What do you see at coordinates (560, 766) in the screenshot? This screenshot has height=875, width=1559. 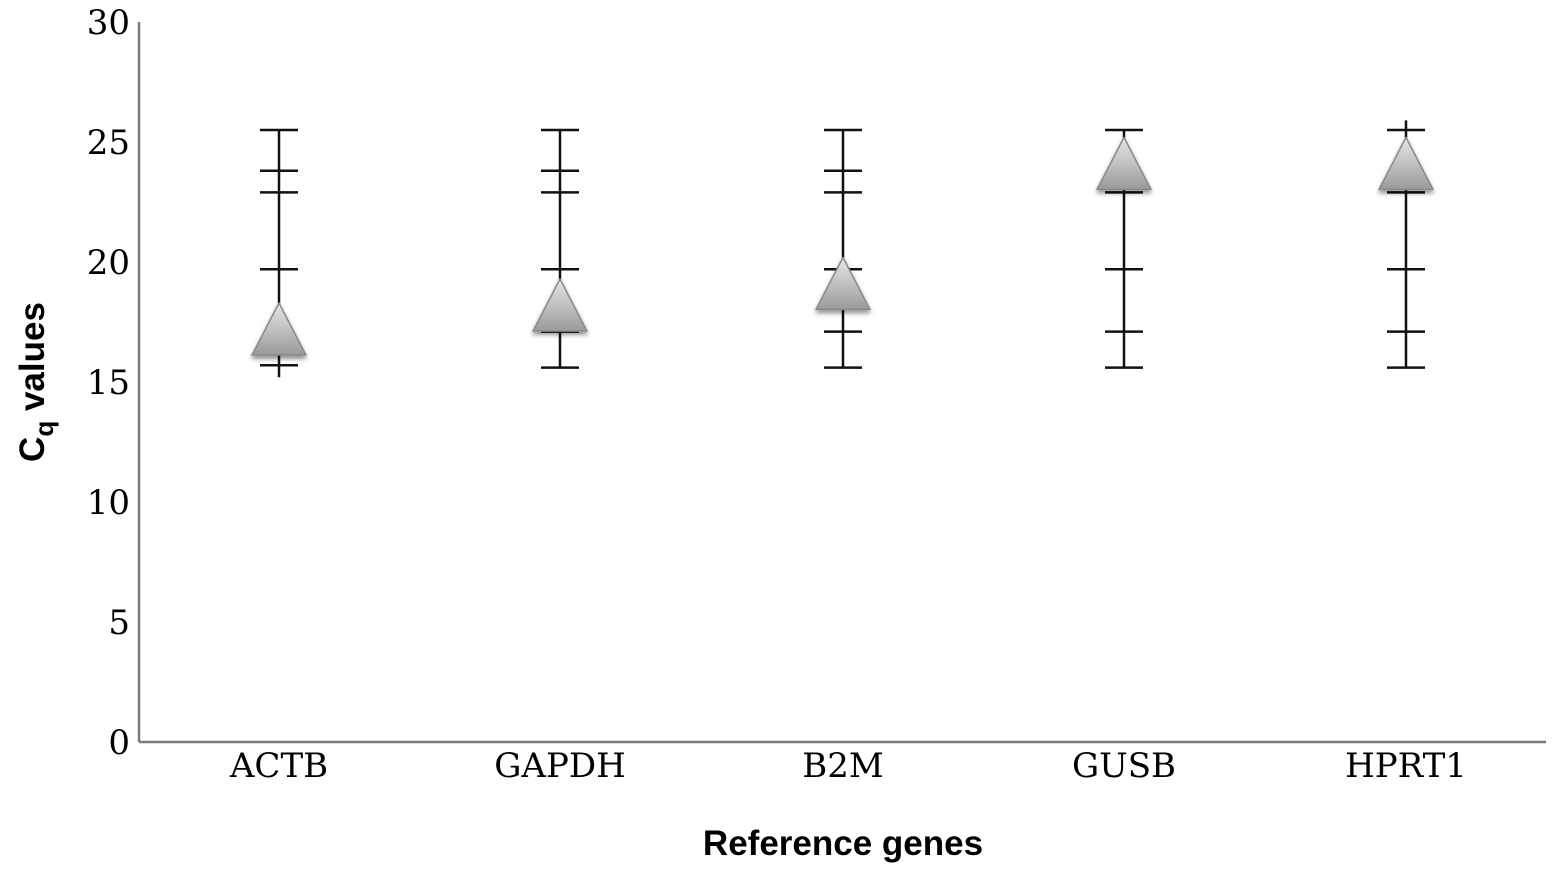 I see `x-tick-label: GAPDH` at bounding box center [560, 766].